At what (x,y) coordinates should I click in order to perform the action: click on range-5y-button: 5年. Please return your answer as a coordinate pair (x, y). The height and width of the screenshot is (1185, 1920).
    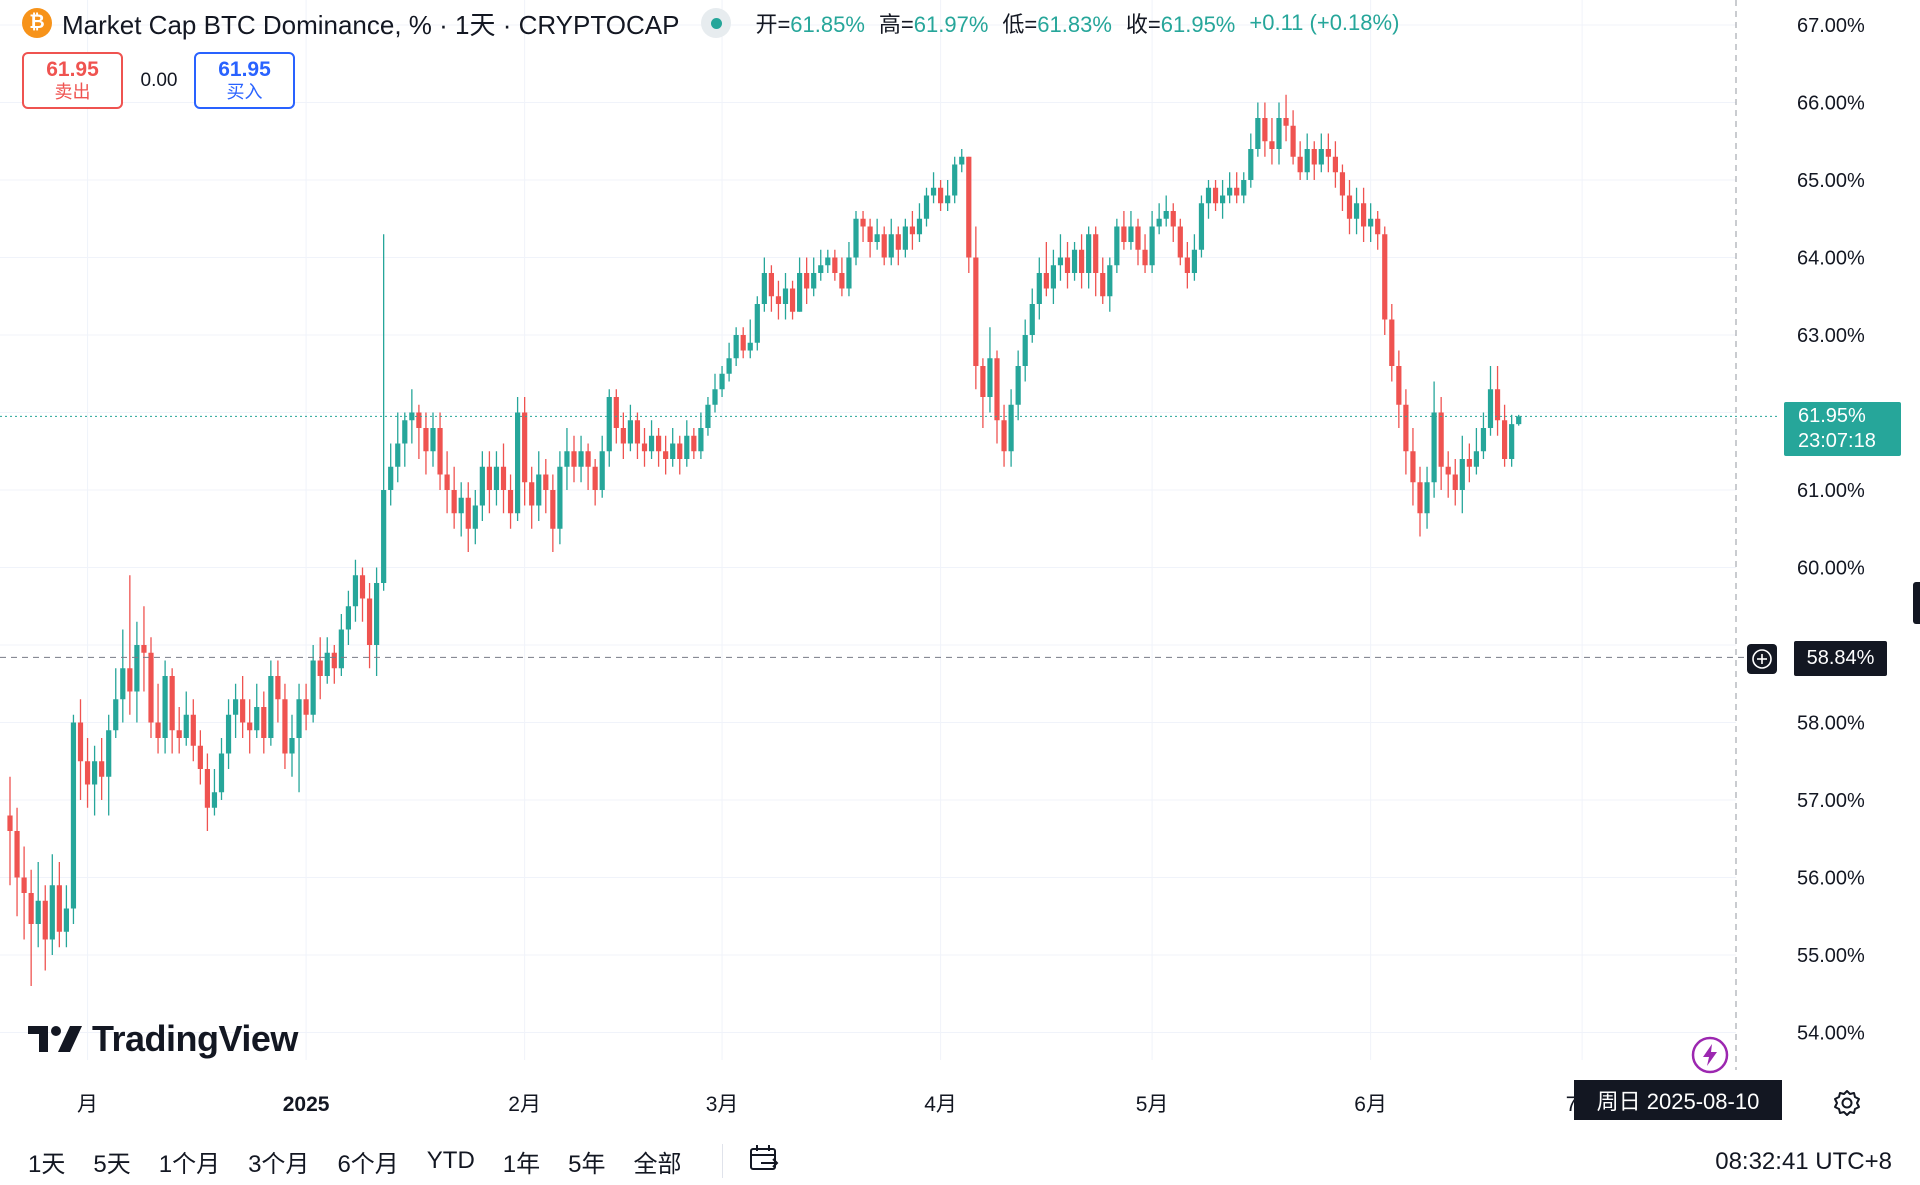
    Looking at the image, I should click on (587, 1164).